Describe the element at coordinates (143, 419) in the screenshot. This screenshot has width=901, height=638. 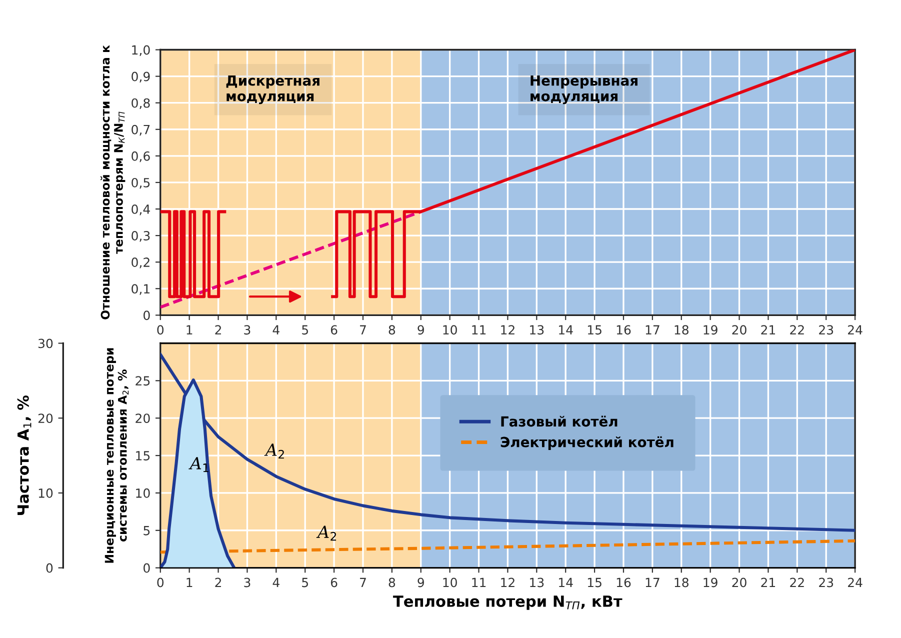
I see `y-tick-label: 20` at that location.